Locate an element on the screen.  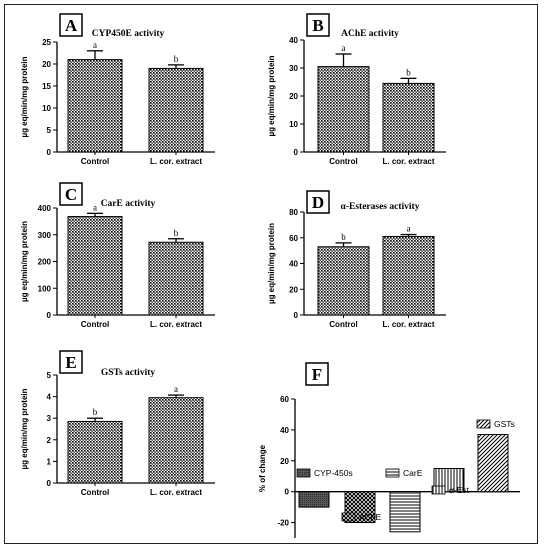
legend-label: CYP-450s is located at coordinates (333, 473).